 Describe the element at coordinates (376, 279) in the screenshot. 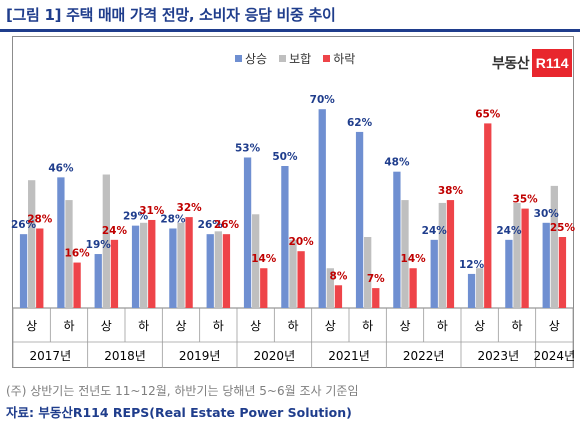

I see `data-label-fall: 7%` at that location.